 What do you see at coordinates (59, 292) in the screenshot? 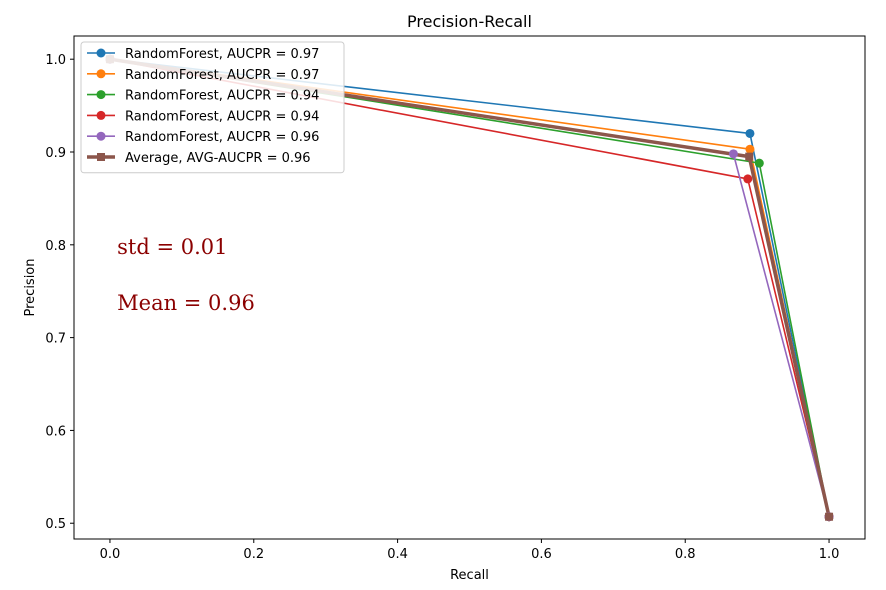
I see `y-axis-ticks: 0.5 0.6 0.7 0.8 0.9 1.0` at bounding box center [59, 292].